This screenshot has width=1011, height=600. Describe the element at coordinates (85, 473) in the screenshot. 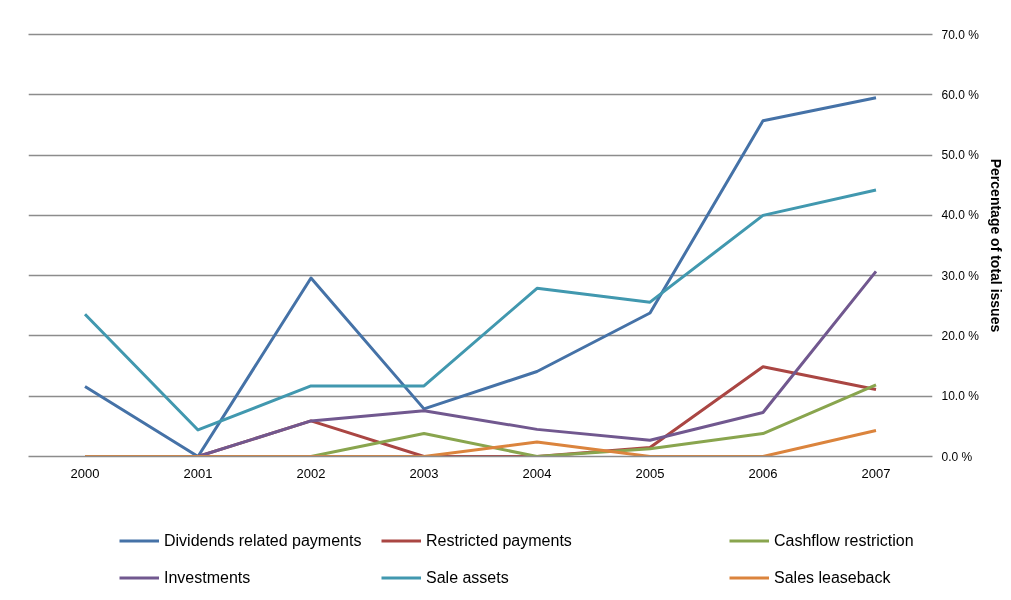

I see `x-tick-label: 2000` at that location.